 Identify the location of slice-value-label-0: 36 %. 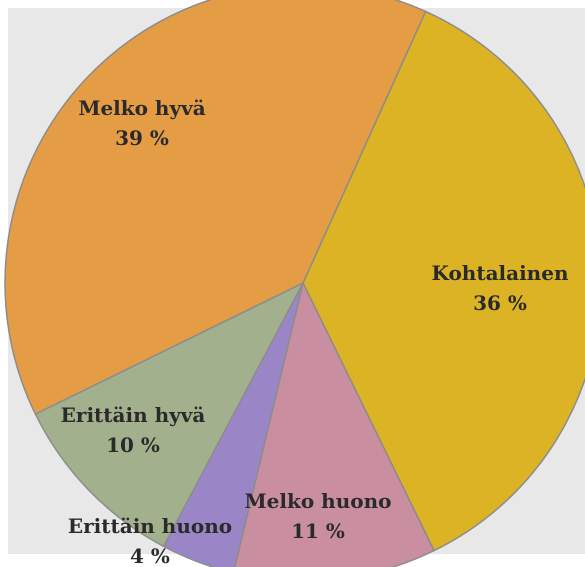
(500, 303).